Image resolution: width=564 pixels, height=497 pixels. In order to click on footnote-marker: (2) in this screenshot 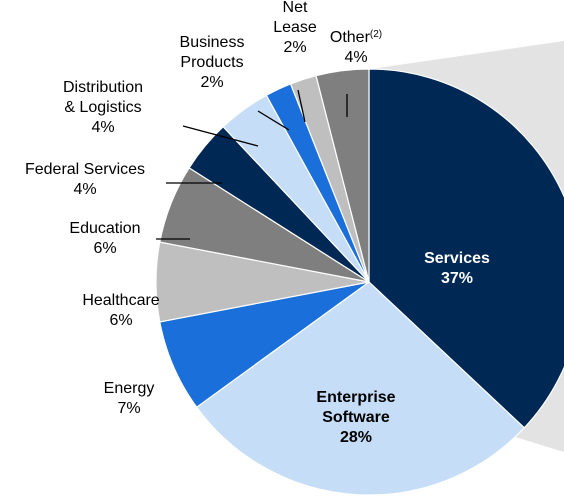, I will do `click(376, 34)`.